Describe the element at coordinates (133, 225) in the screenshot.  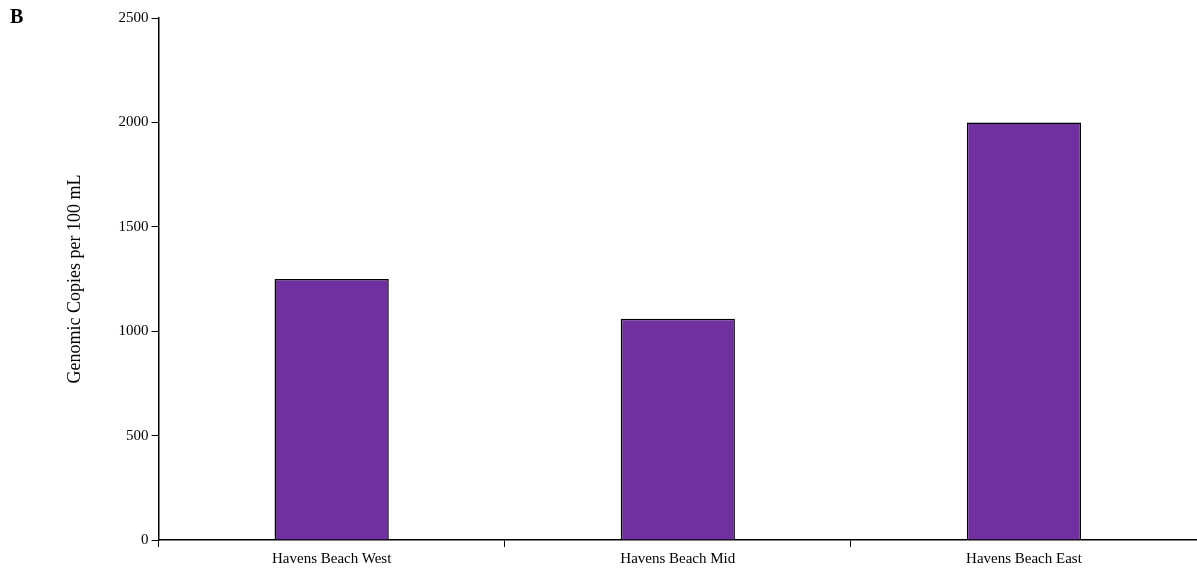
I see `y-tick-label: 1500` at that location.